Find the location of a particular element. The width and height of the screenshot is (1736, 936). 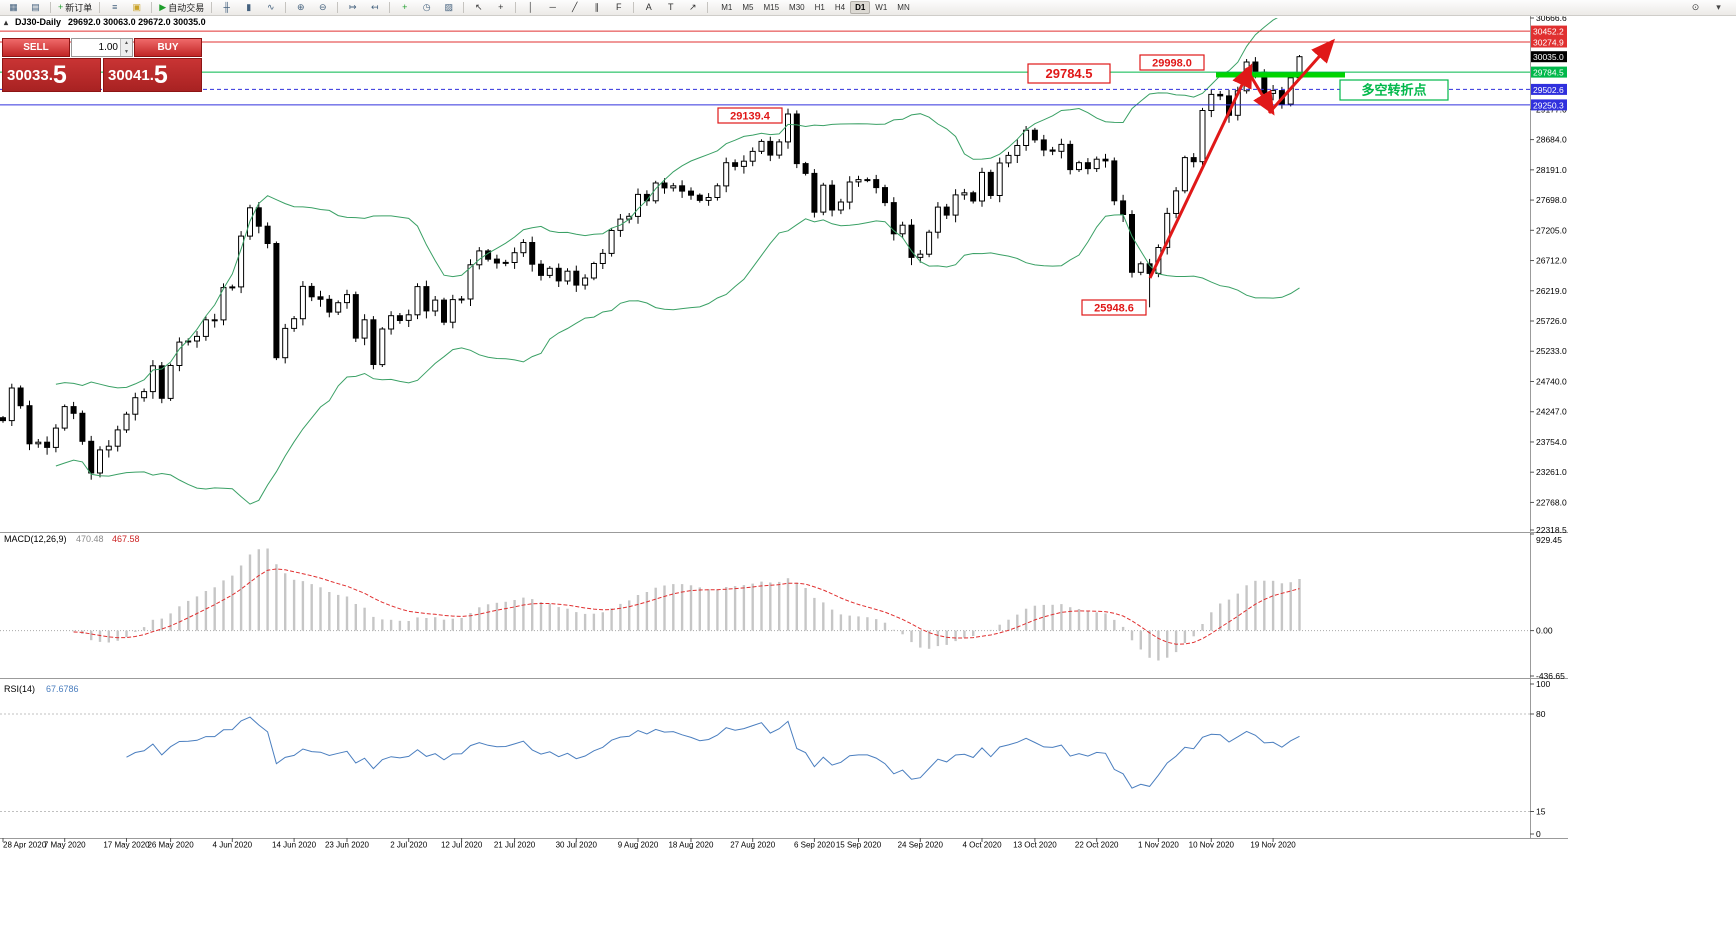

label-tool-icon: T is located at coordinates (670, 8).